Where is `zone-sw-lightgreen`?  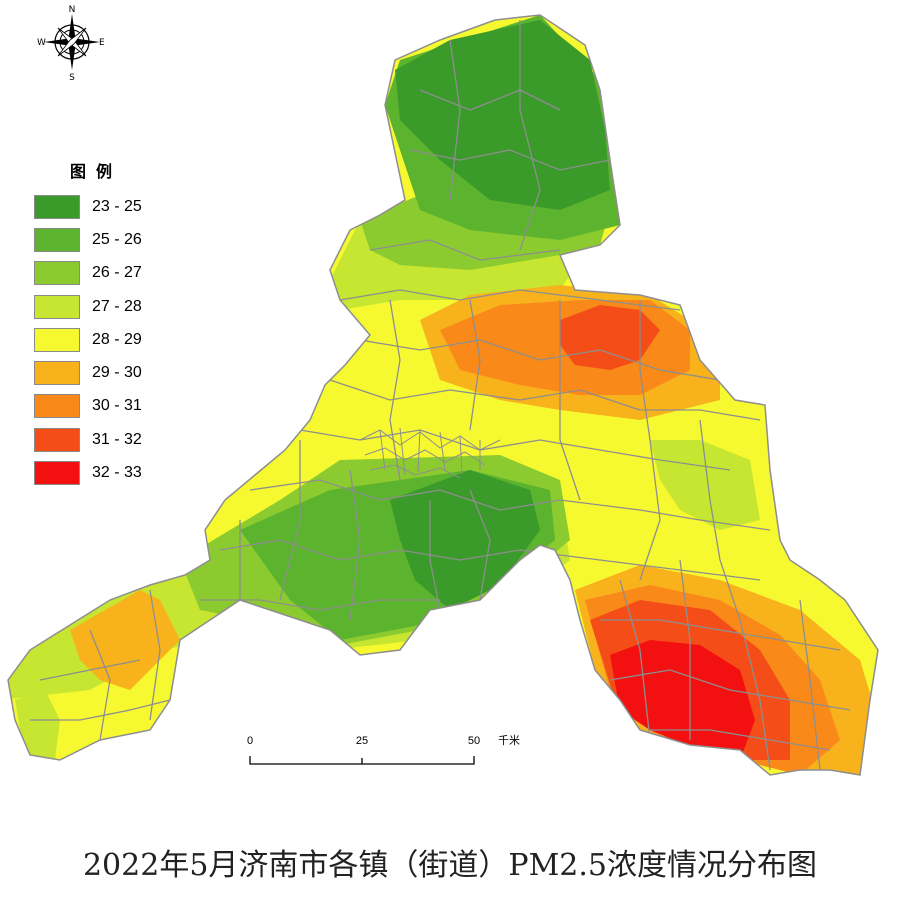 zone-sw-lightgreen is located at coordinates (37, 725).